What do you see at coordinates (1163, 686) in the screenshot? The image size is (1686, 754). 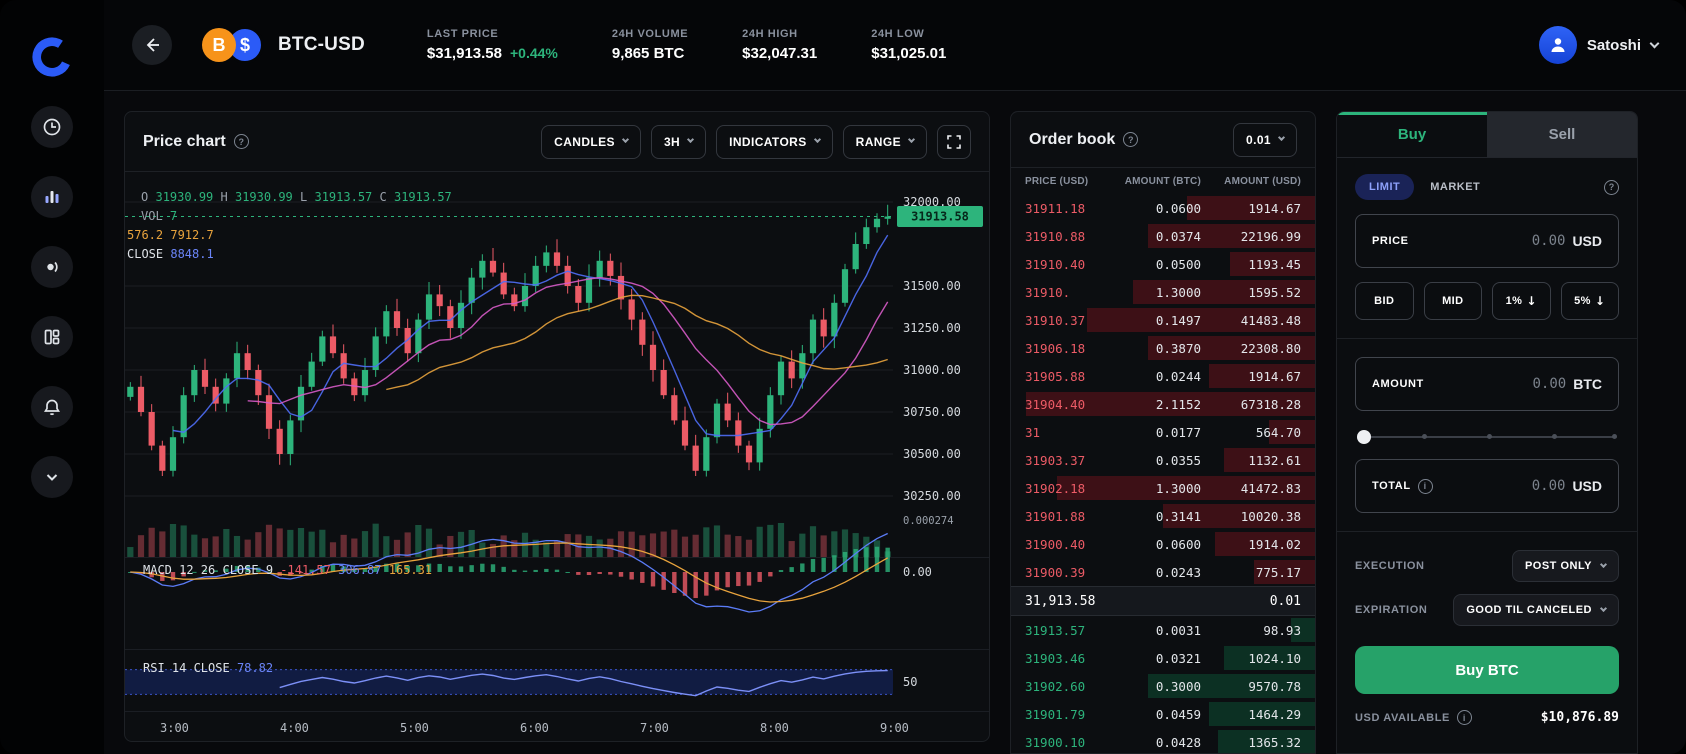 I see `bid-row: 31902.60 0.3000 9570.78` at bounding box center [1163, 686].